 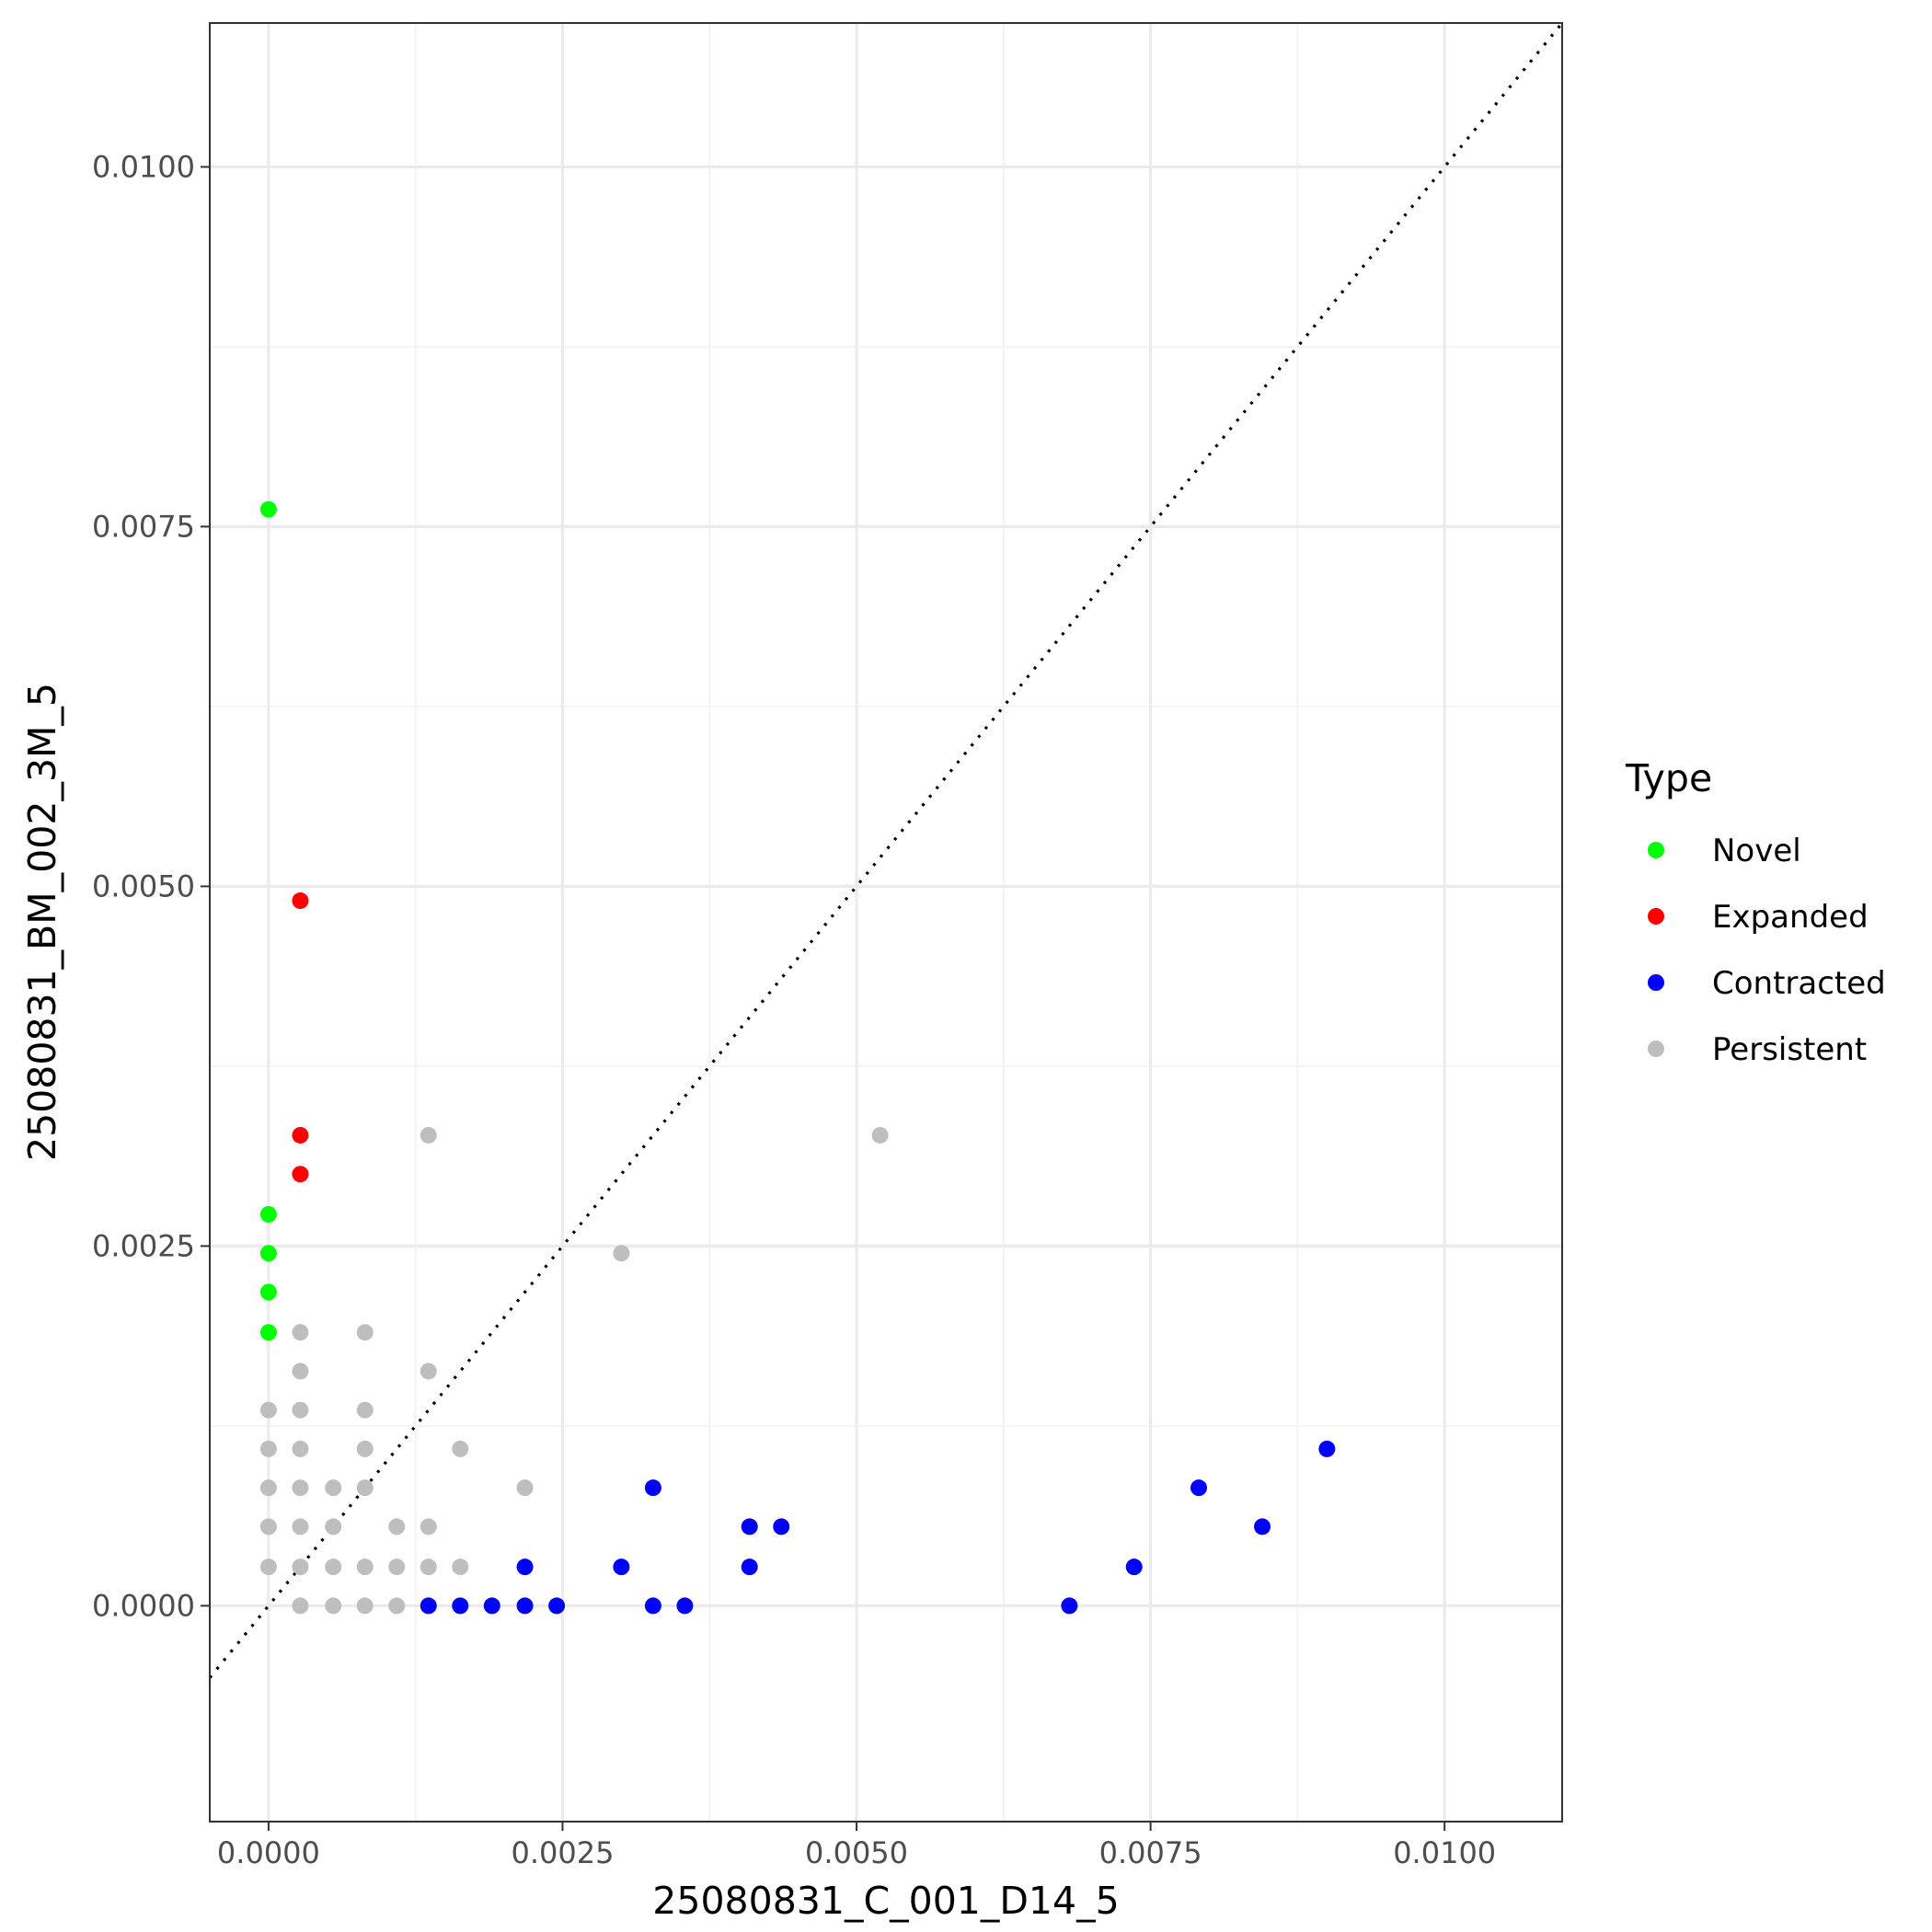 I want to click on x-tick-label: 0.0000, so click(x=268, y=1852).